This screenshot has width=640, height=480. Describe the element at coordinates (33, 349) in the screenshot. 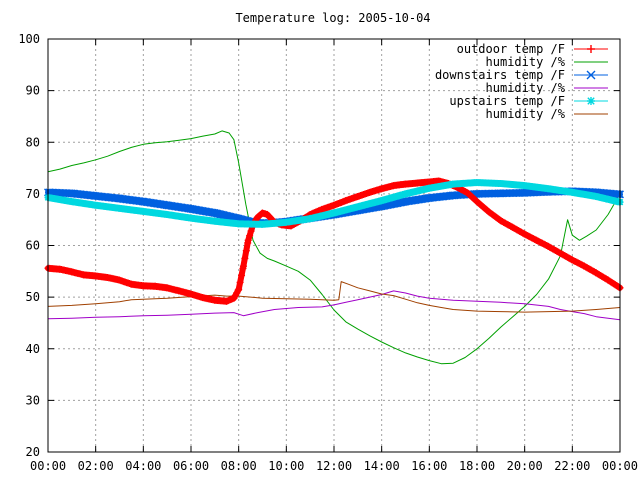

I see `y-tick-label: 40` at that location.